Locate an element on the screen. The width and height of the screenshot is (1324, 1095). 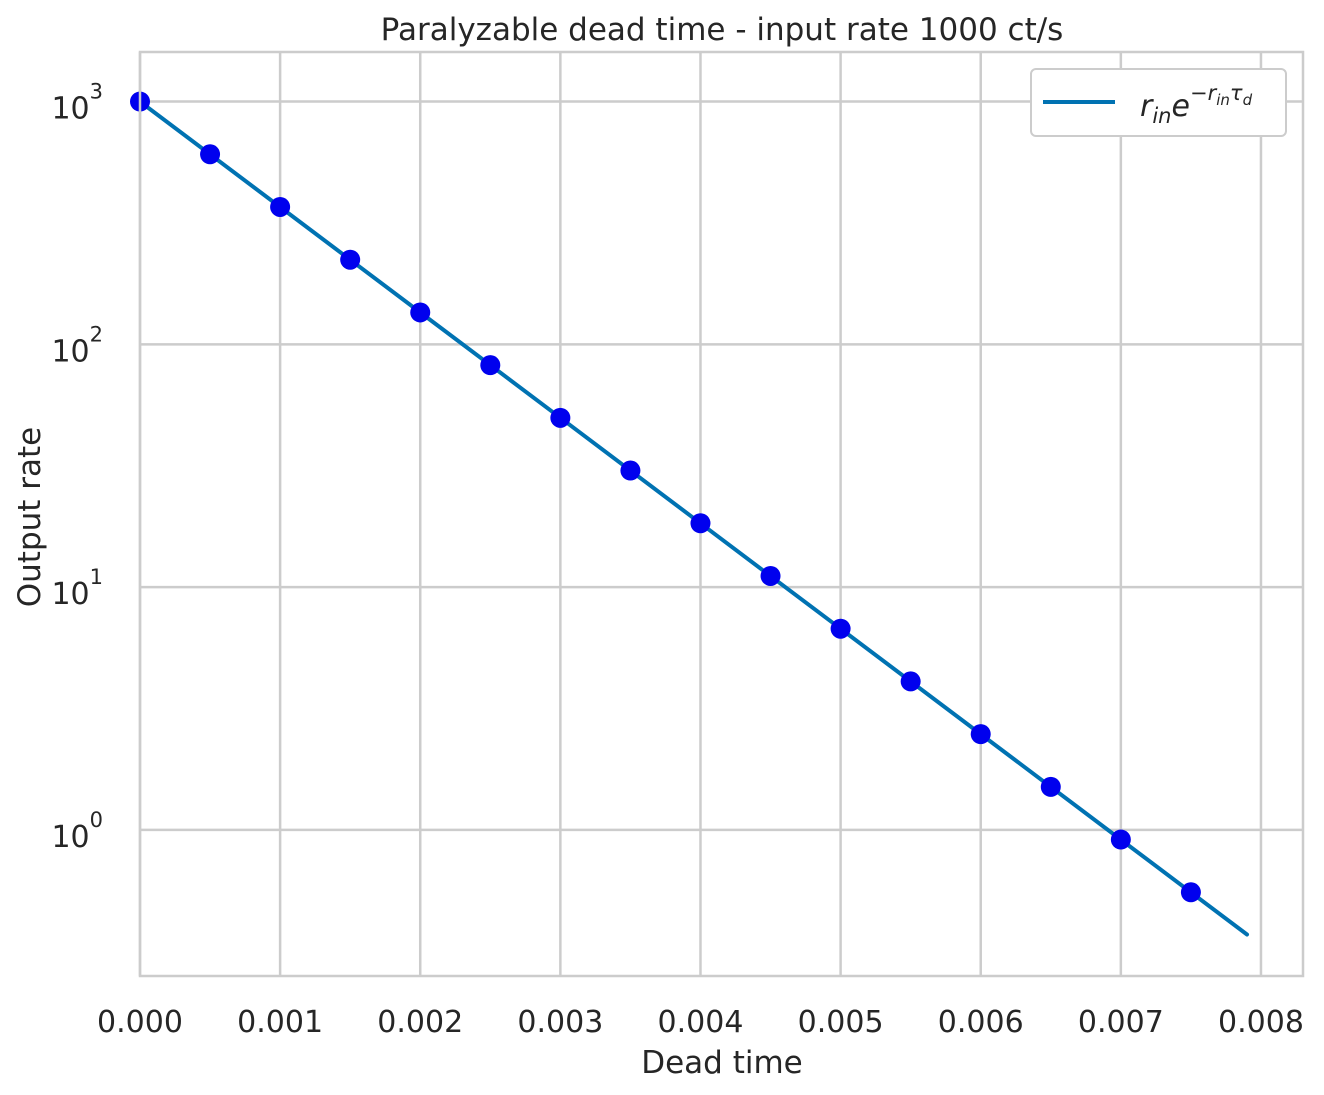
legend: rine−rinτd is located at coordinates (1158, 102).